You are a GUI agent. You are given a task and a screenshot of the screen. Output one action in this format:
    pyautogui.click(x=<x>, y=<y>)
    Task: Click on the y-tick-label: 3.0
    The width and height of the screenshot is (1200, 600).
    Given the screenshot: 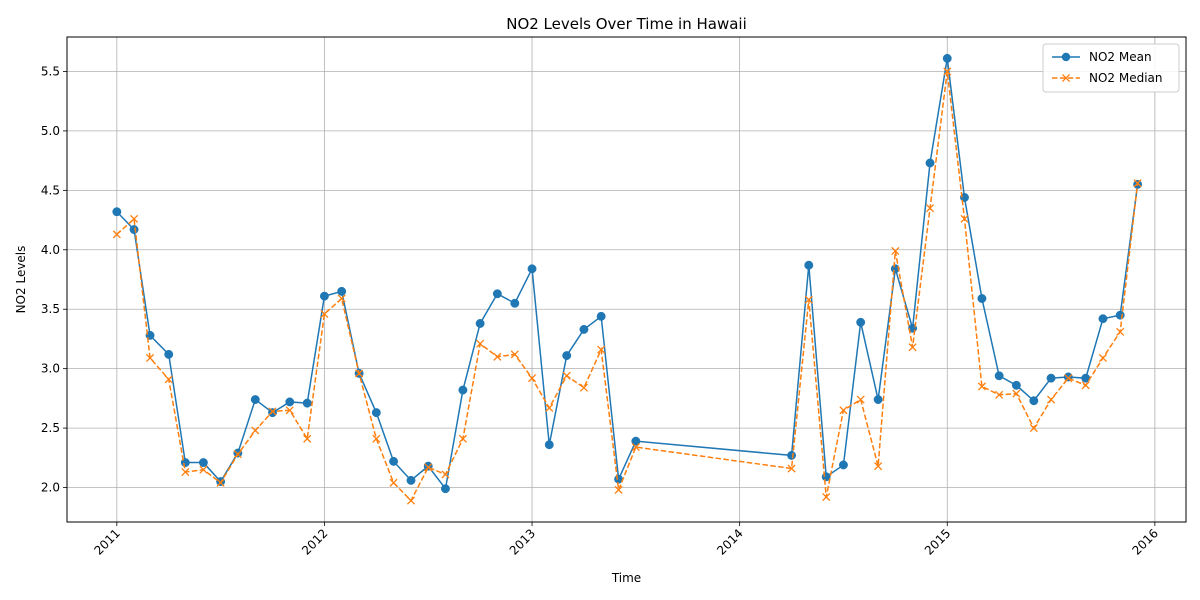 What is the action you would take?
    pyautogui.click(x=50, y=369)
    